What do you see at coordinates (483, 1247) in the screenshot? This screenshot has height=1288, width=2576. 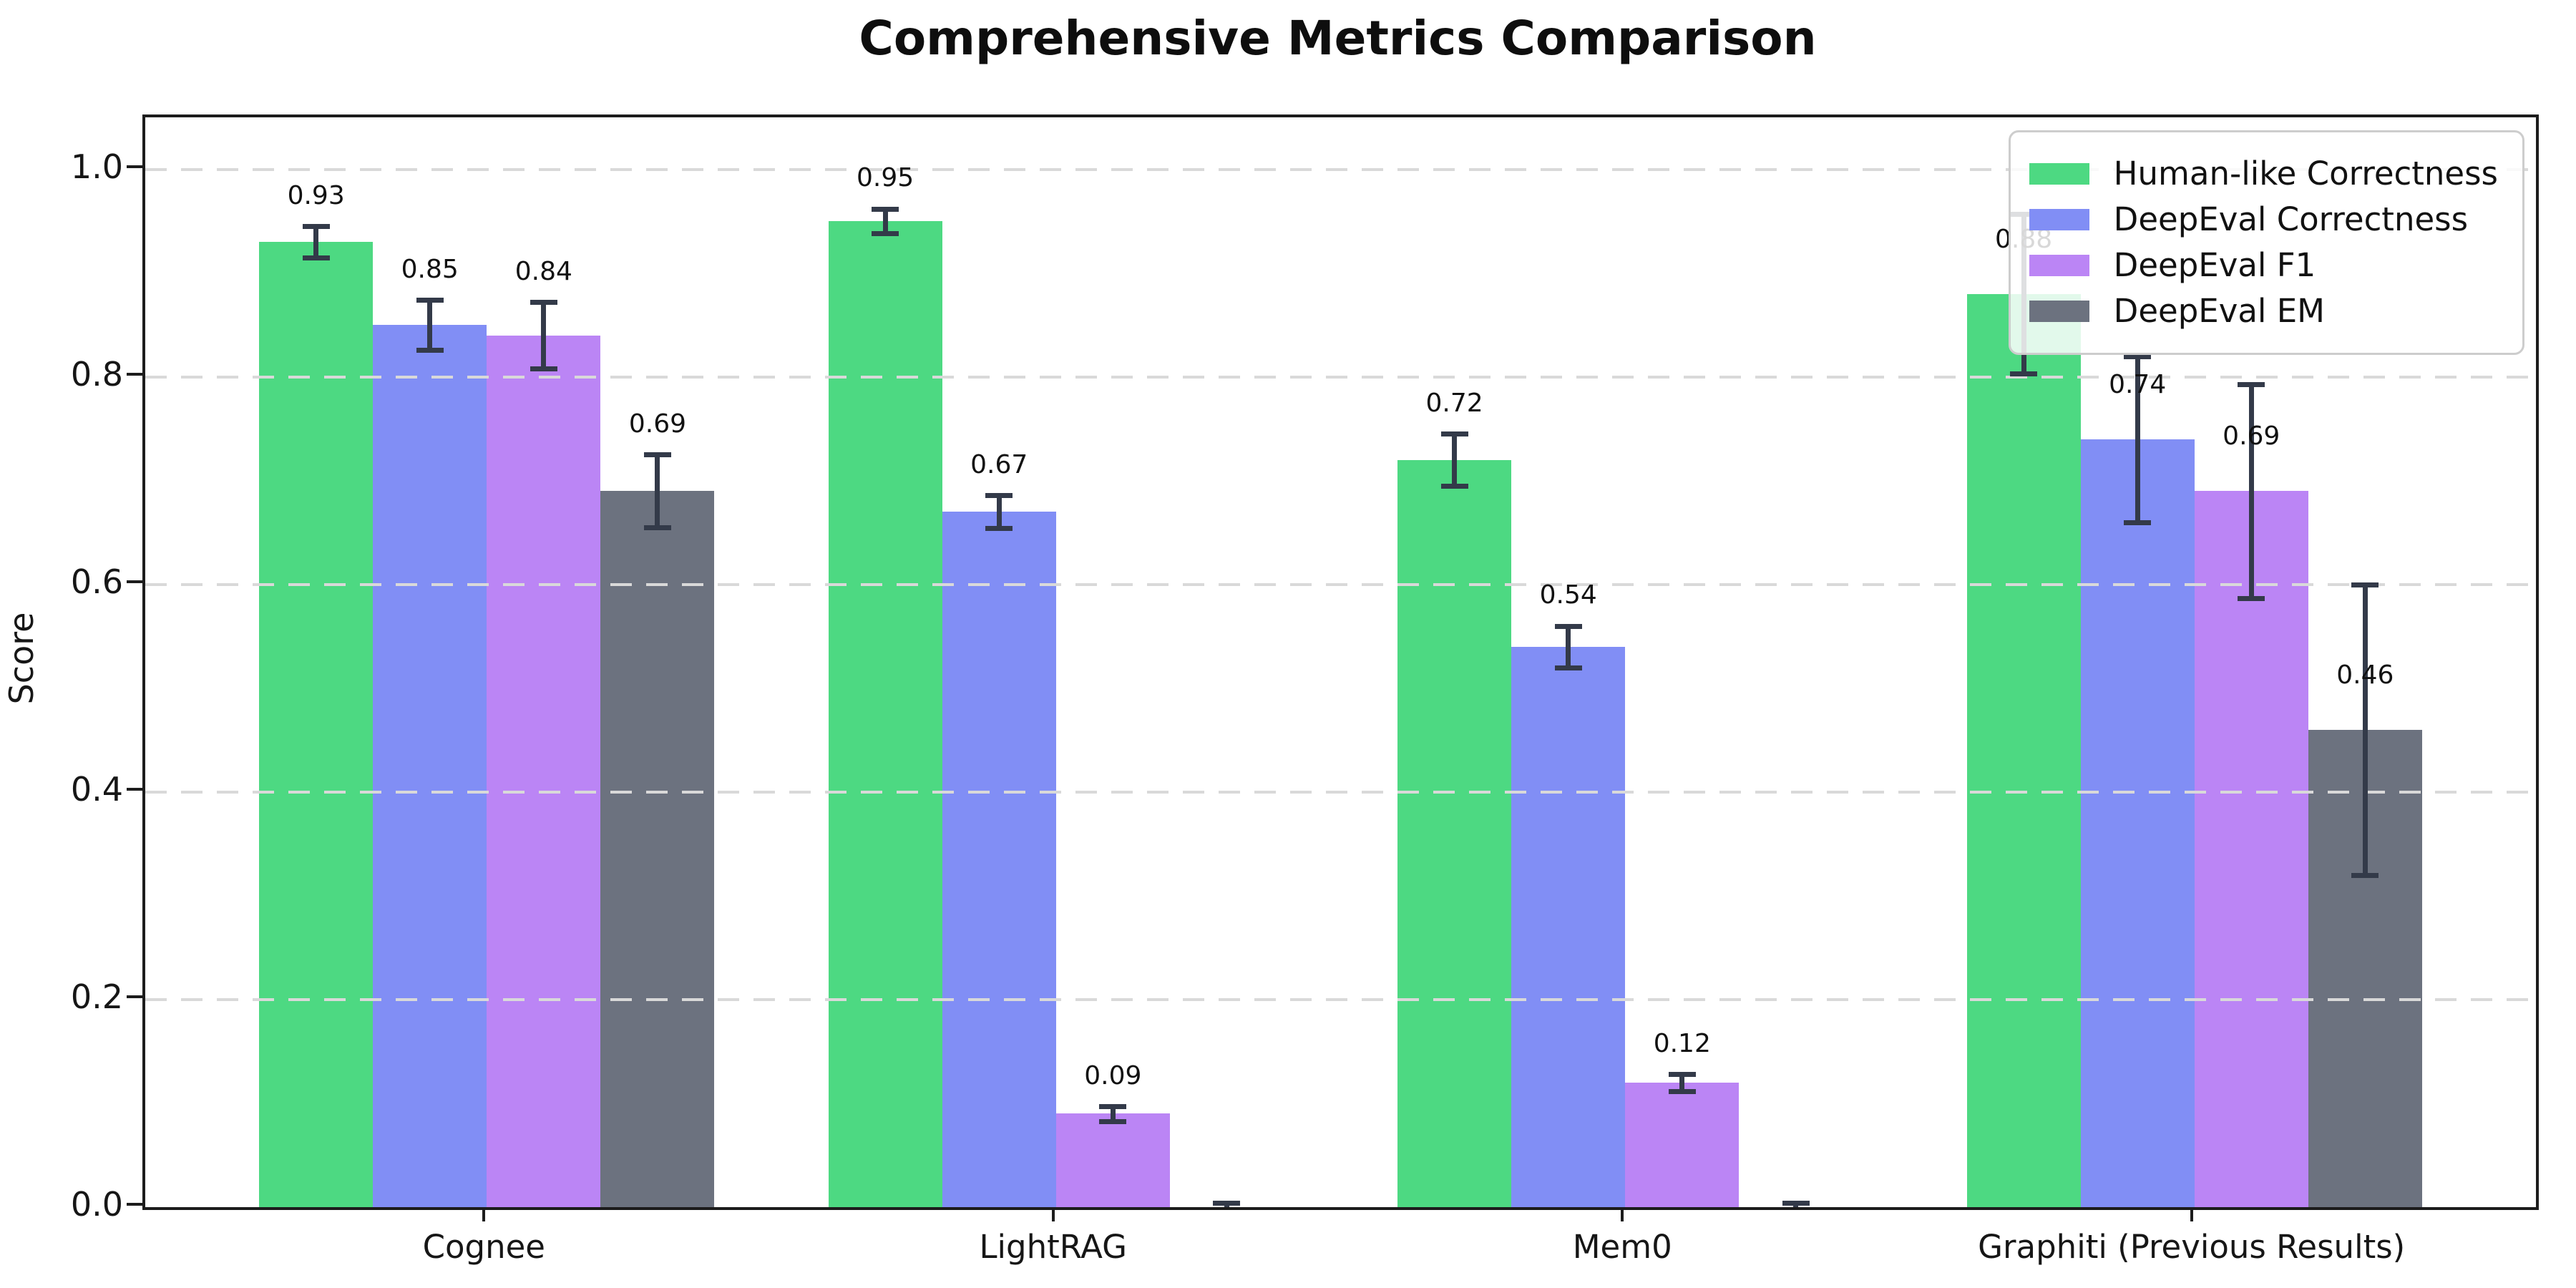 I see `x-axis-category-label: Cognee` at bounding box center [483, 1247].